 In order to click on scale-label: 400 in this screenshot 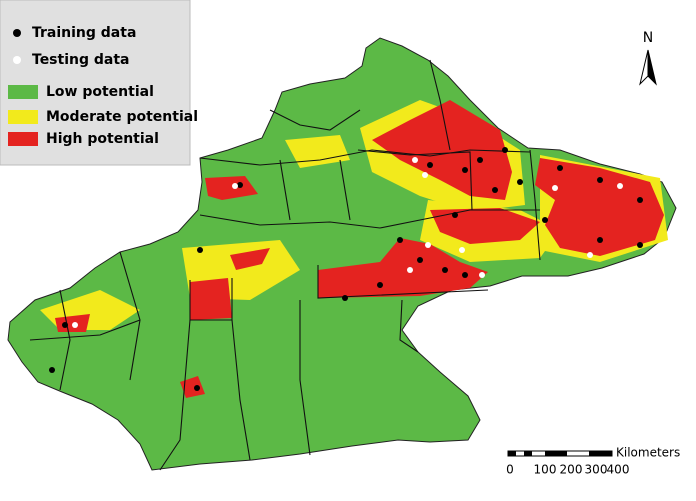, I will do `click(618, 470)`.